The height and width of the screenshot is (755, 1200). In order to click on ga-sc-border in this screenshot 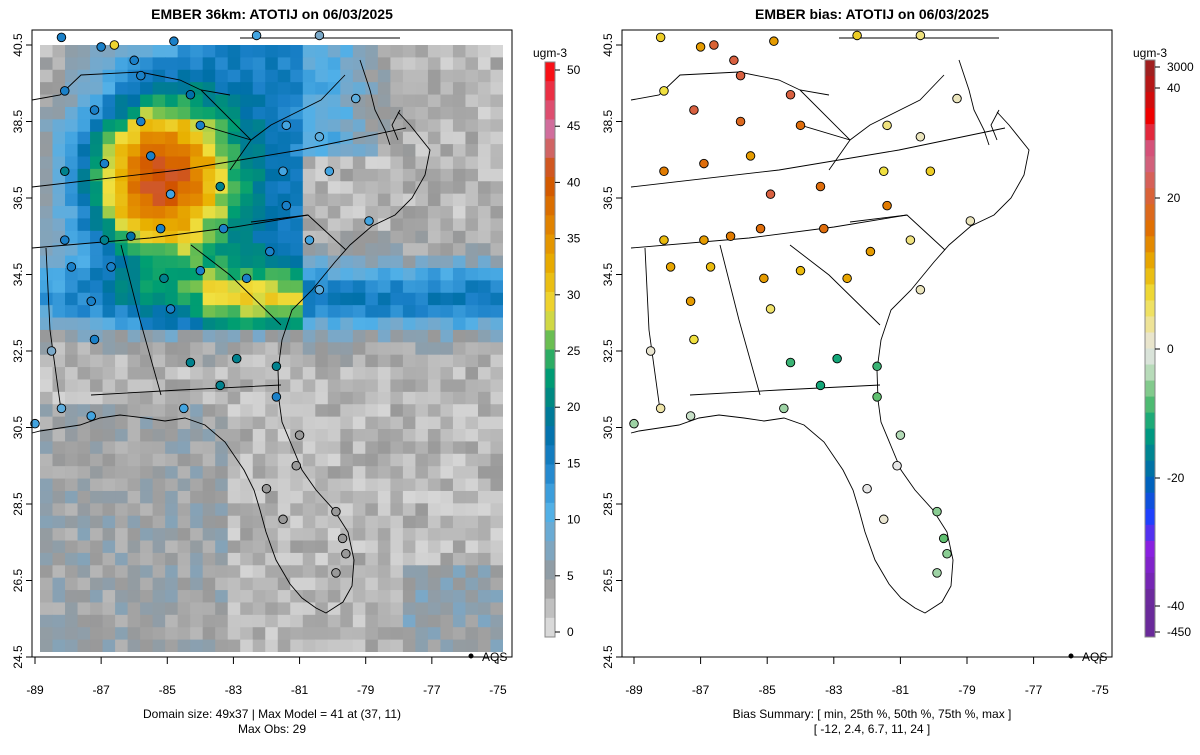, I will do `click(835, 285)`.